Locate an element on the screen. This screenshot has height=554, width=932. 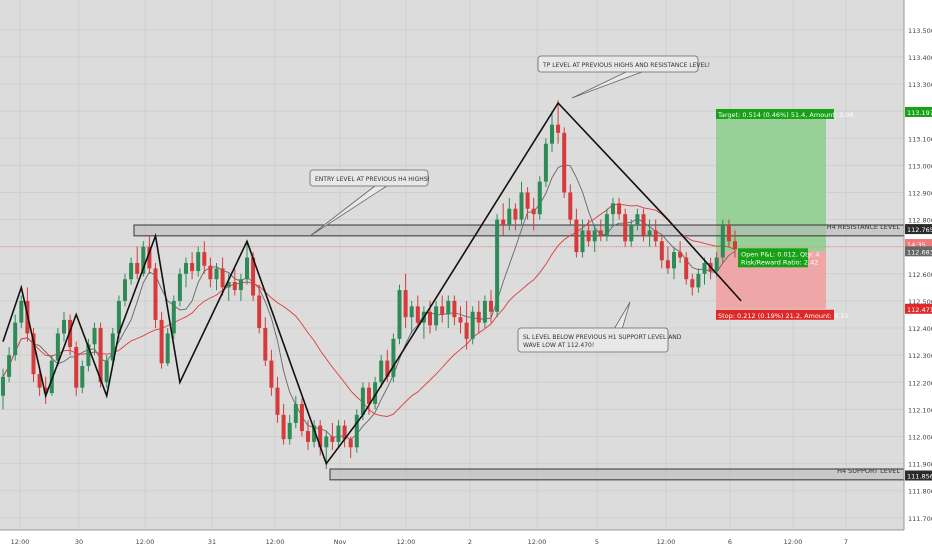
sl-callout-box is located at coordinates (593, 340).